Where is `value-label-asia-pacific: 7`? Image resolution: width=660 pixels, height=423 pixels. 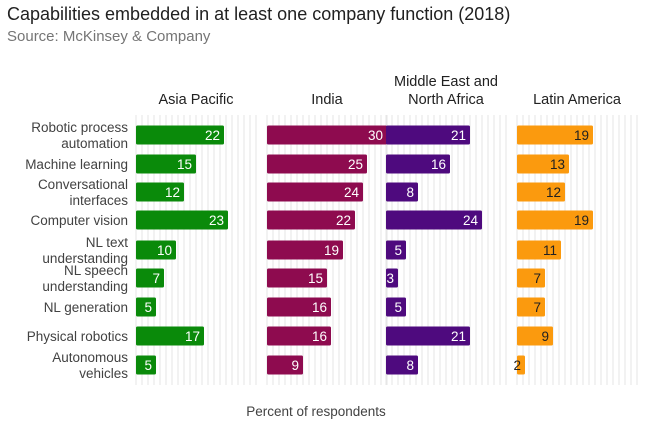
value-label-asia-pacific: 7 is located at coordinates (156, 278).